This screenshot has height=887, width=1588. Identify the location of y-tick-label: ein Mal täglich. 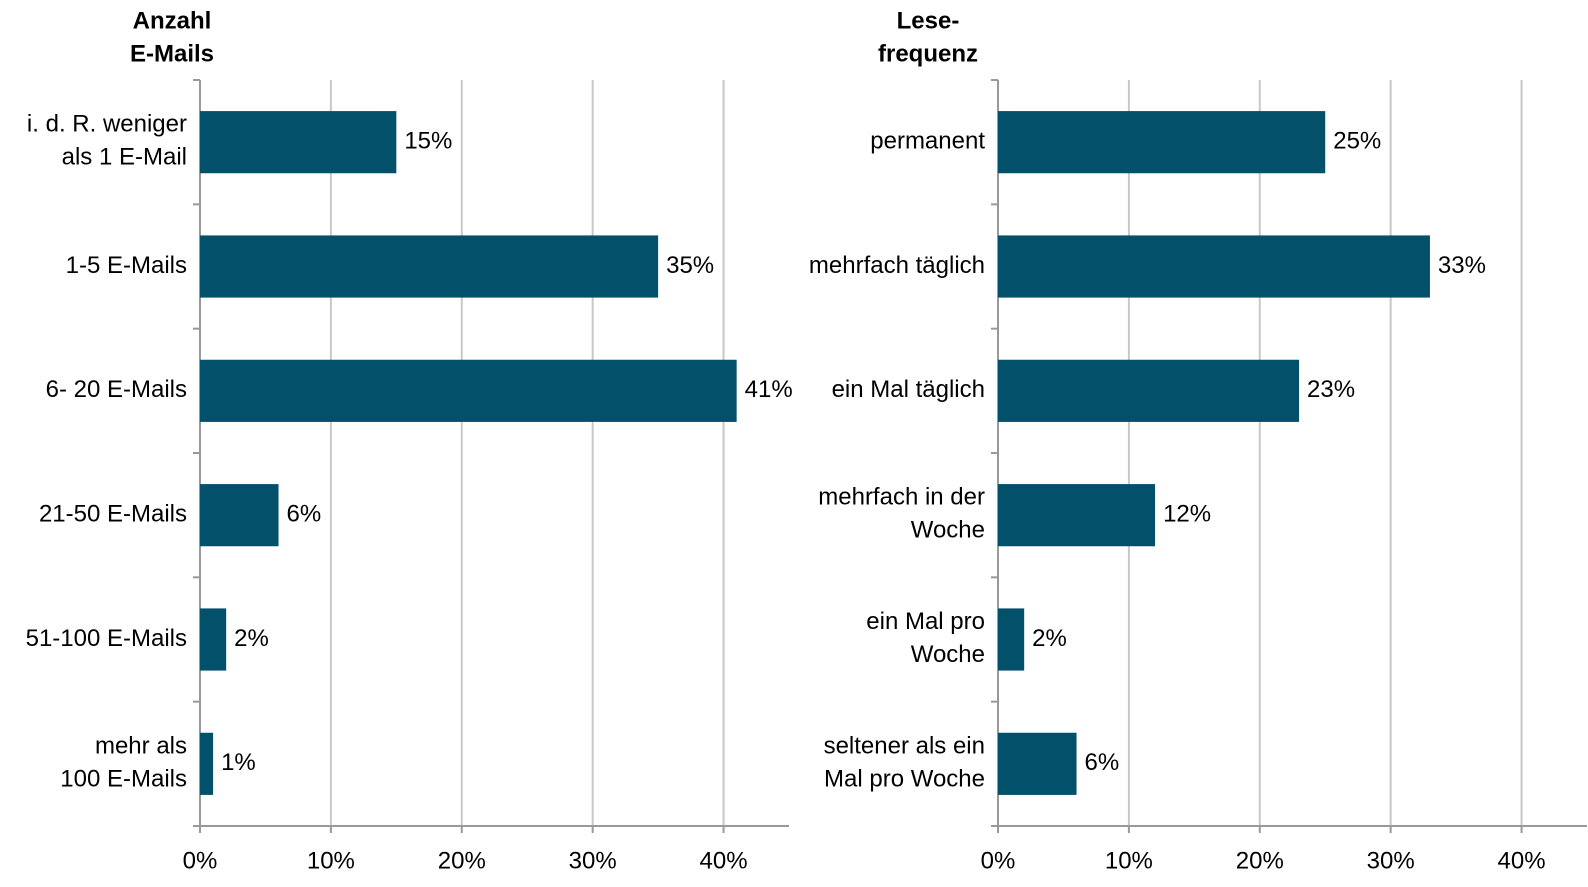
(908, 389).